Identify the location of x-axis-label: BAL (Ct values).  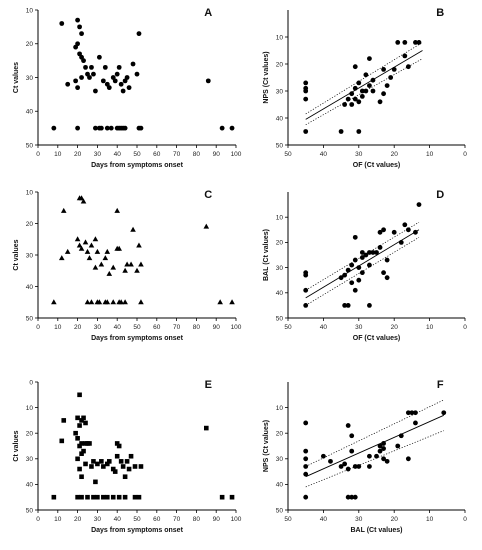
(377, 530).